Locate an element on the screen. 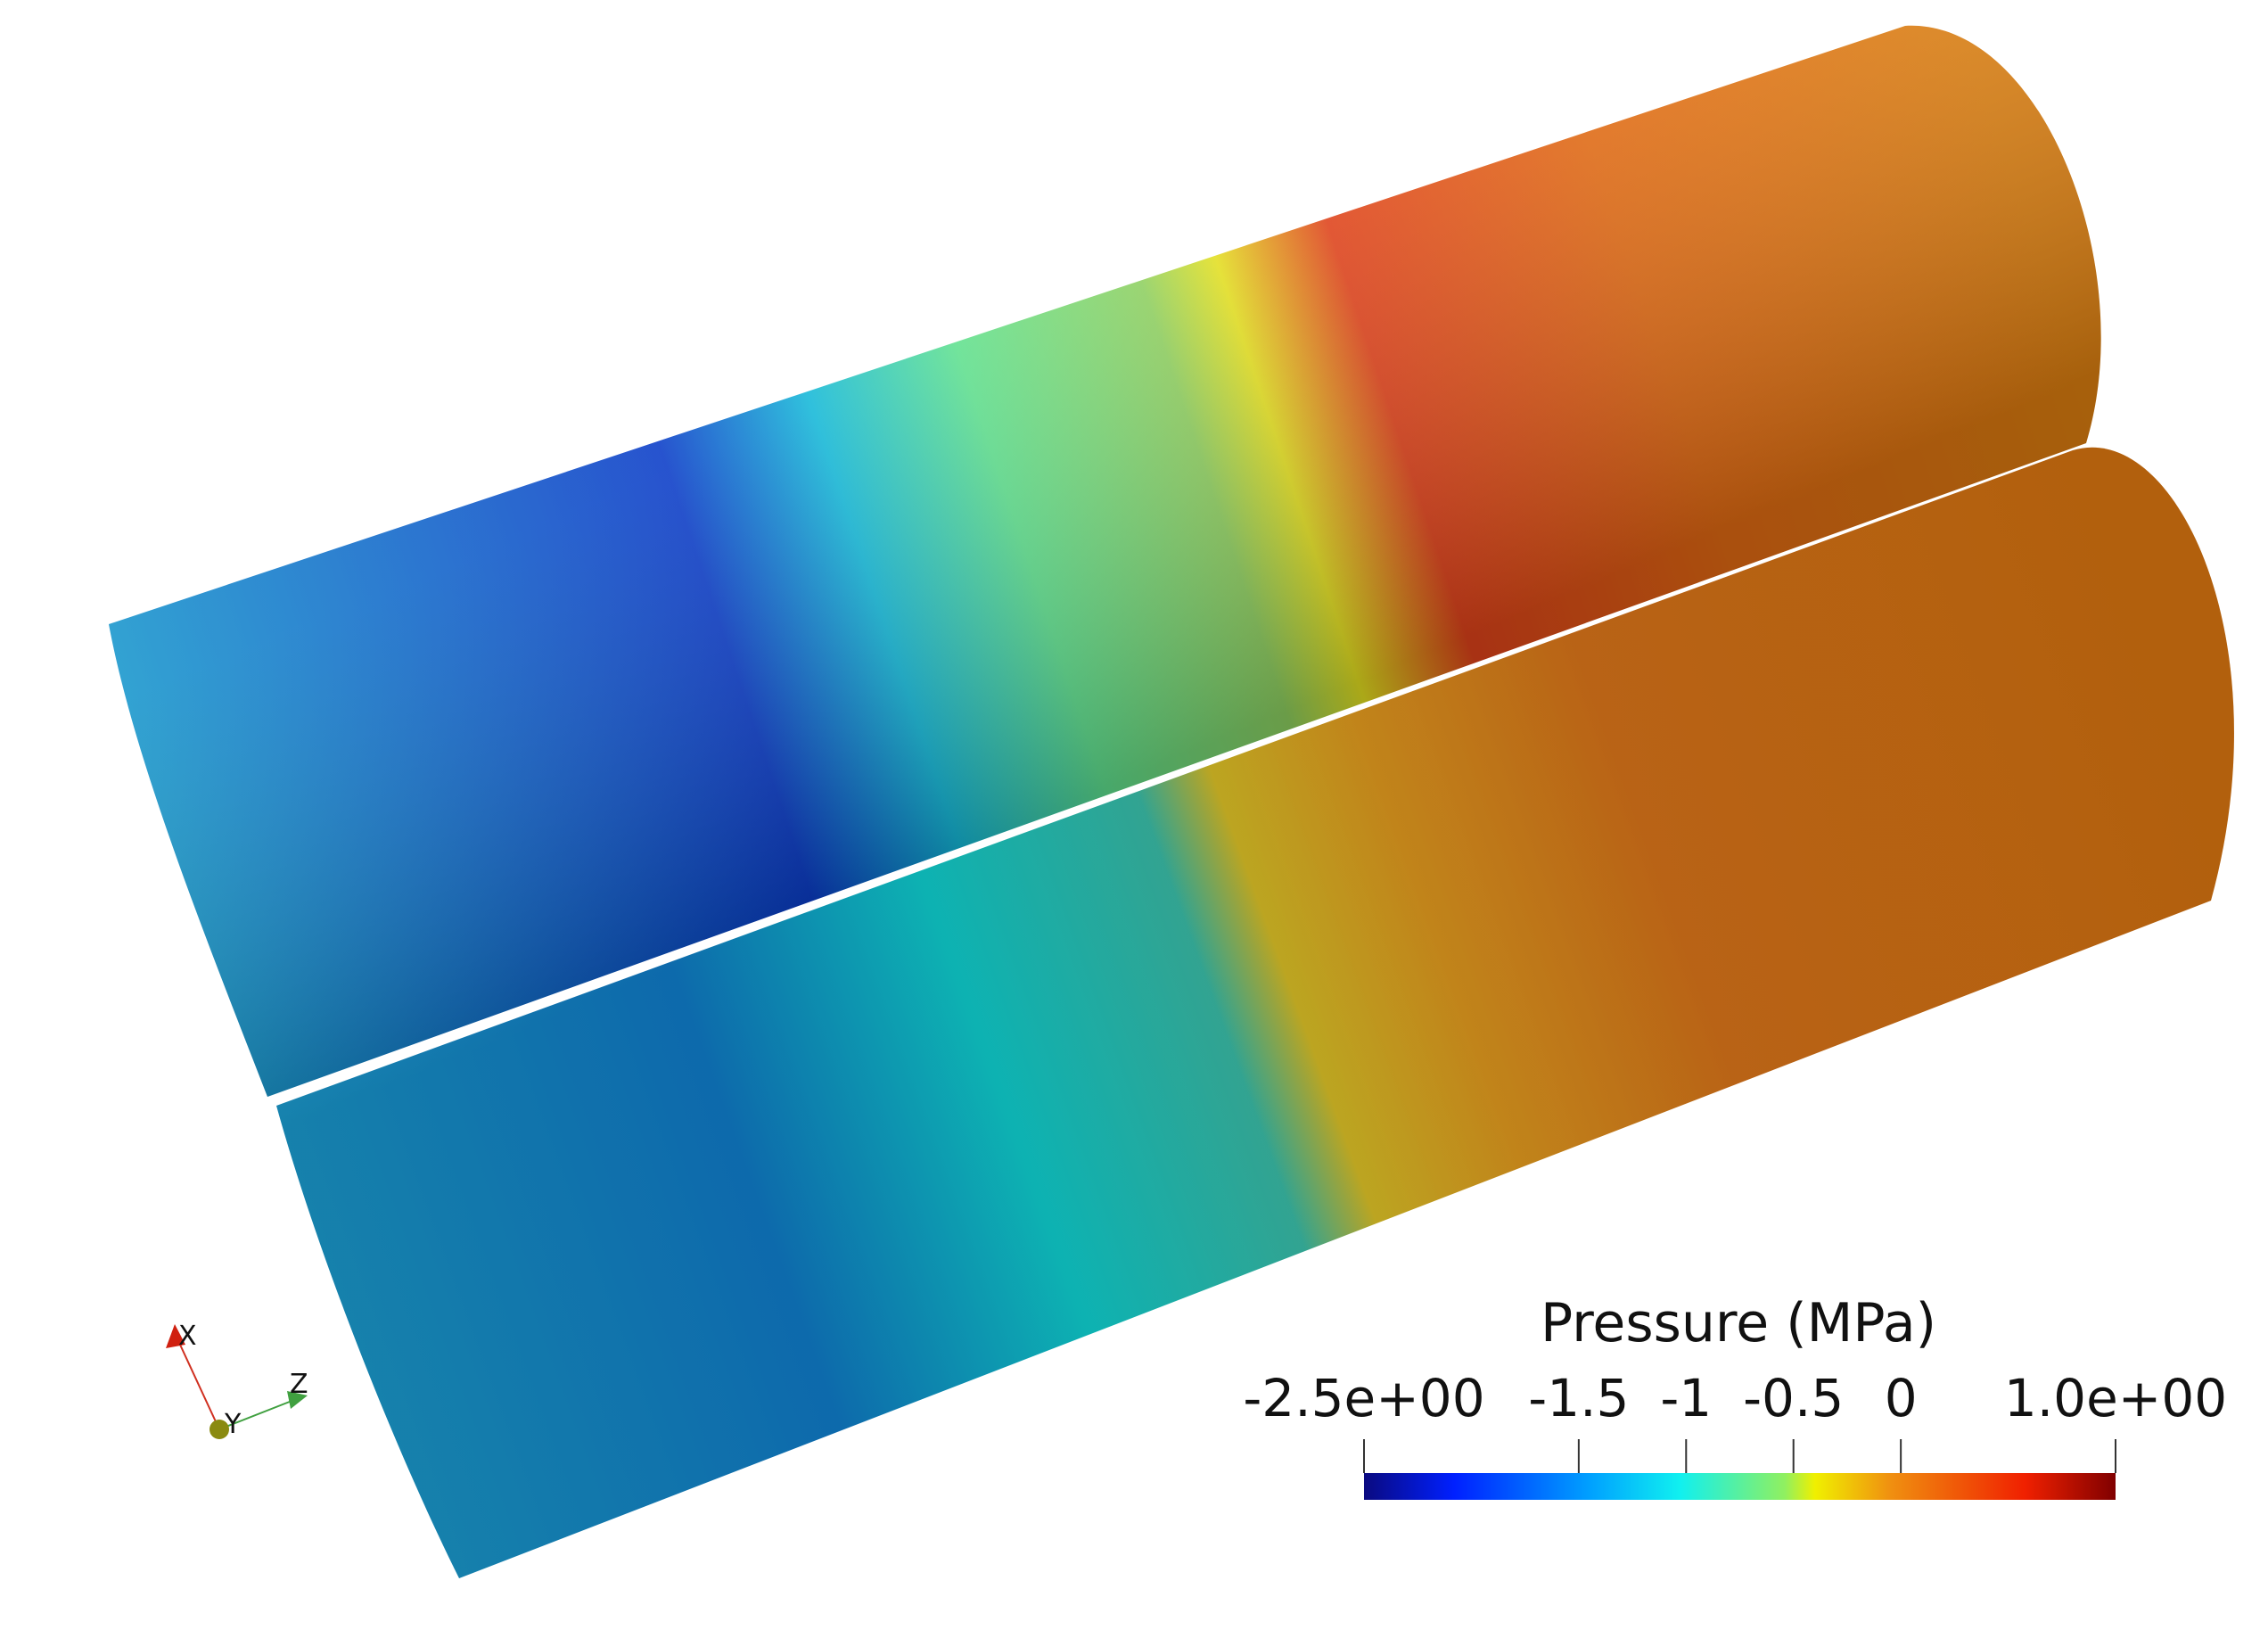 This screenshot has width=2268, height=1630. tick-label: -2.5e+00 is located at coordinates (1363, 1398).